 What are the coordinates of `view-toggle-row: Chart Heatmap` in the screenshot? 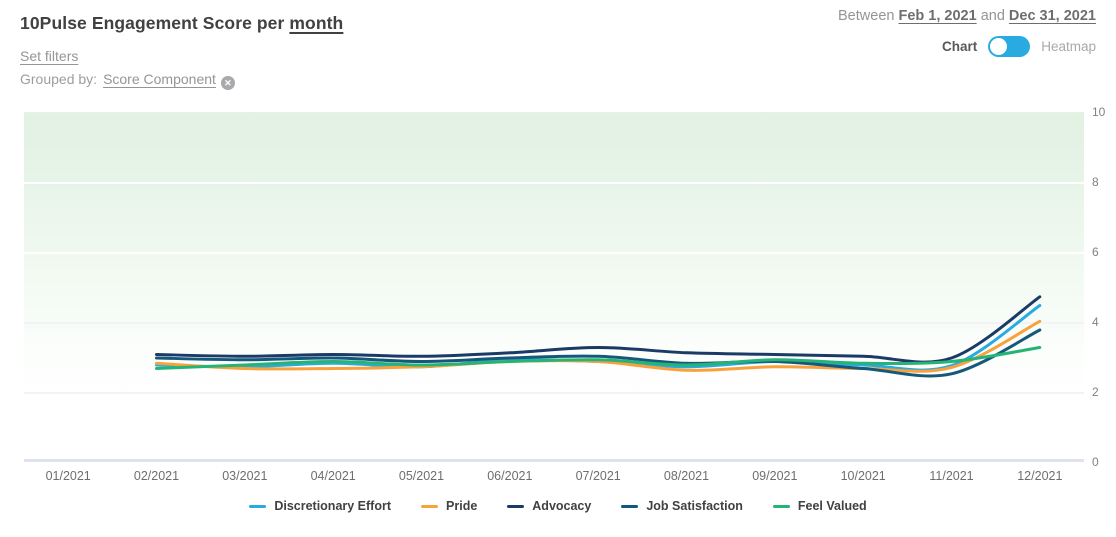 It's located at (1019, 46).